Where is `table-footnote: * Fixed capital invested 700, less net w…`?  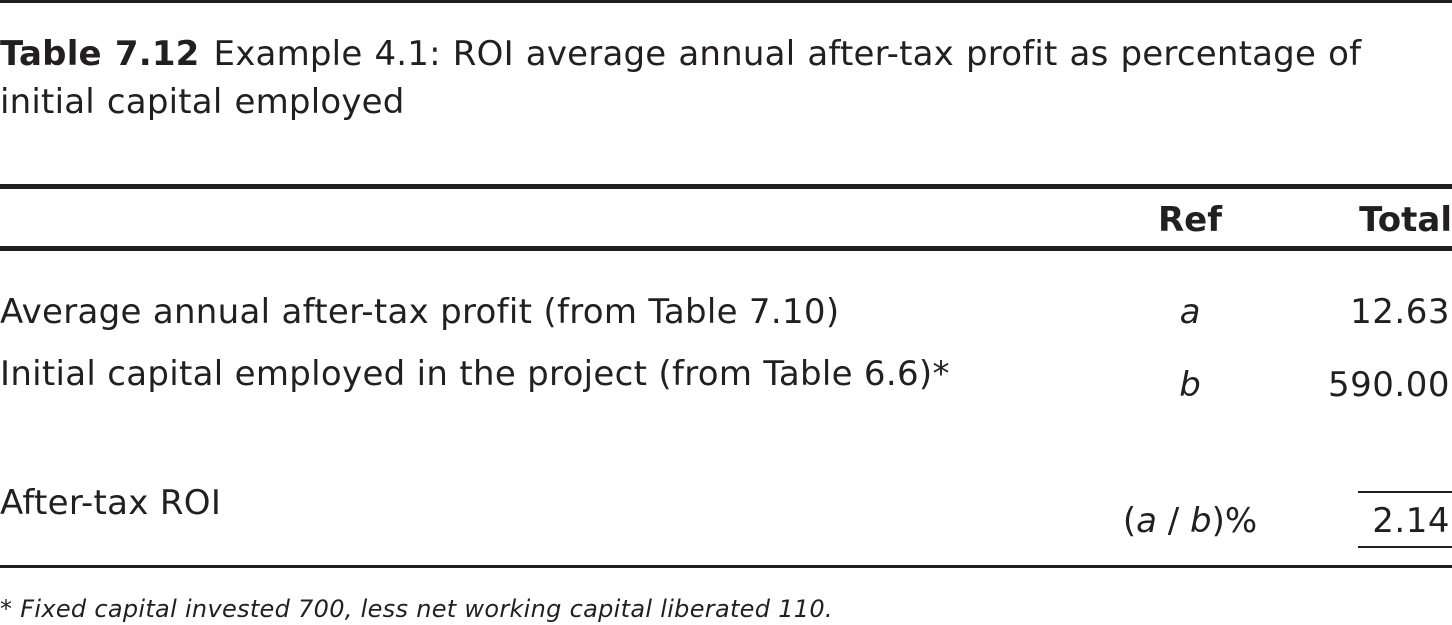 table-footnote: * Fixed capital invested 700, less net w… is located at coordinates (416, 609).